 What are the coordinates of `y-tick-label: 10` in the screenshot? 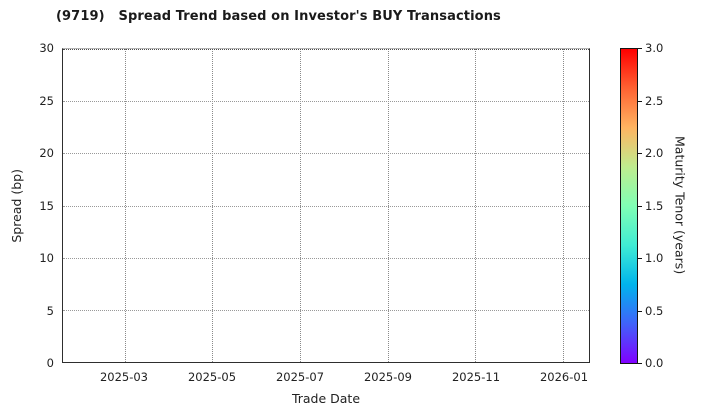 It's located at (46, 258).